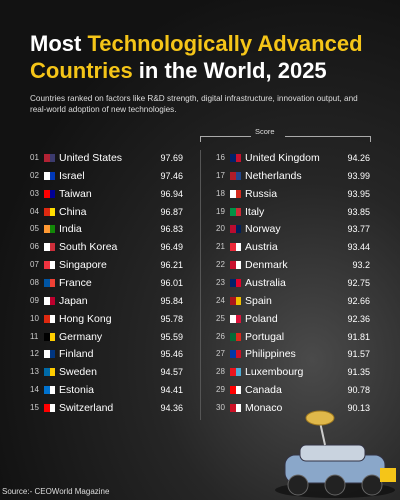 Image resolution: width=400 pixels, height=500 pixels. I want to click on country: Monaco, so click(264, 408).